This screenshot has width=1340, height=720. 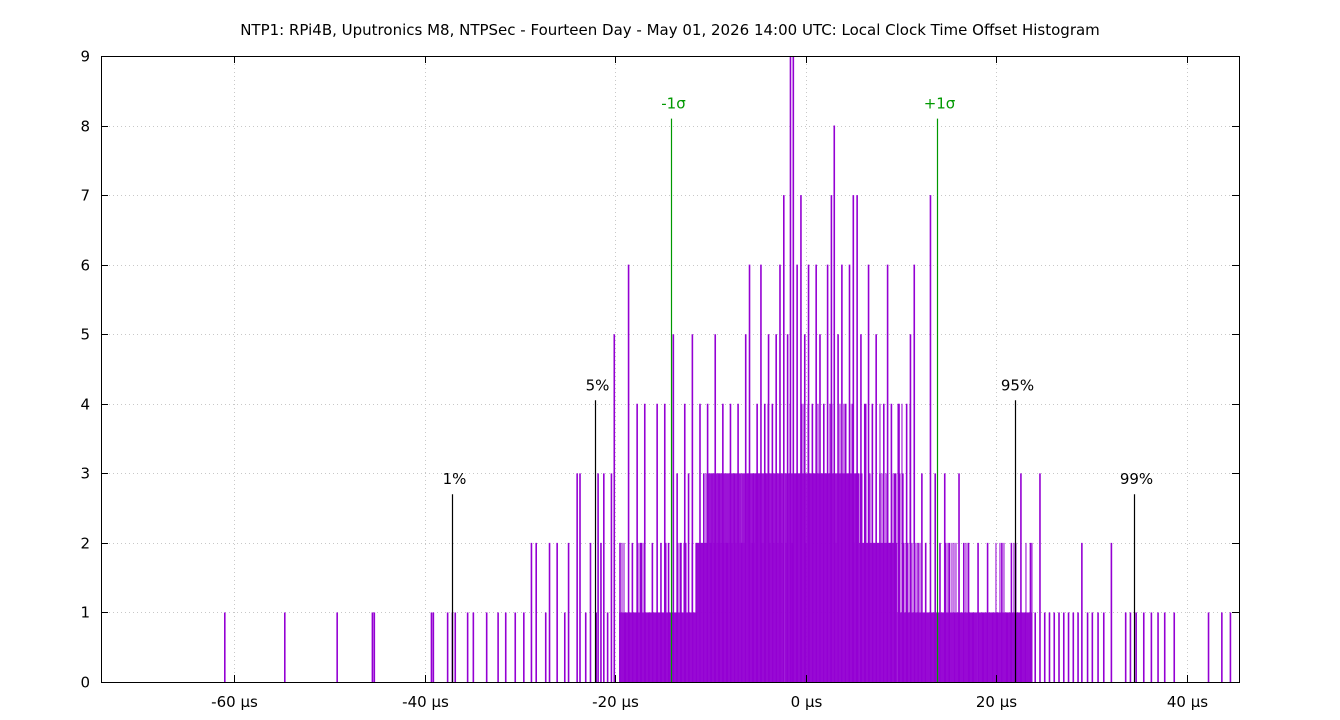 What do you see at coordinates (1136, 479) in the screenshot?
I see `marker-label: 99%` at bounding box center [1136, 479].